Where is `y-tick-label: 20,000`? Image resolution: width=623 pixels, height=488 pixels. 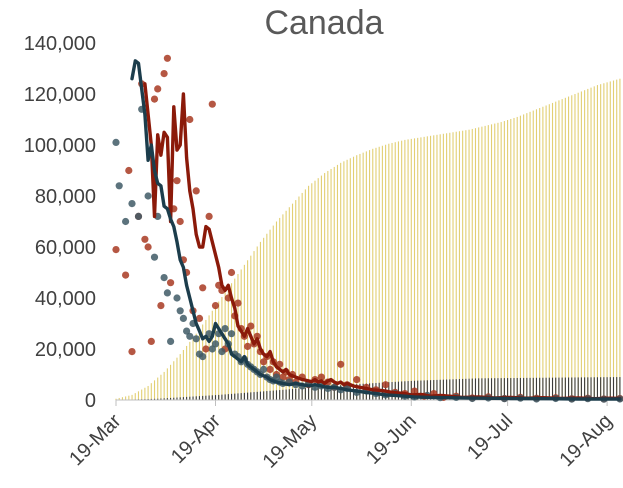
y-tick-label: 20,000 is located at coordinates (65, 350).